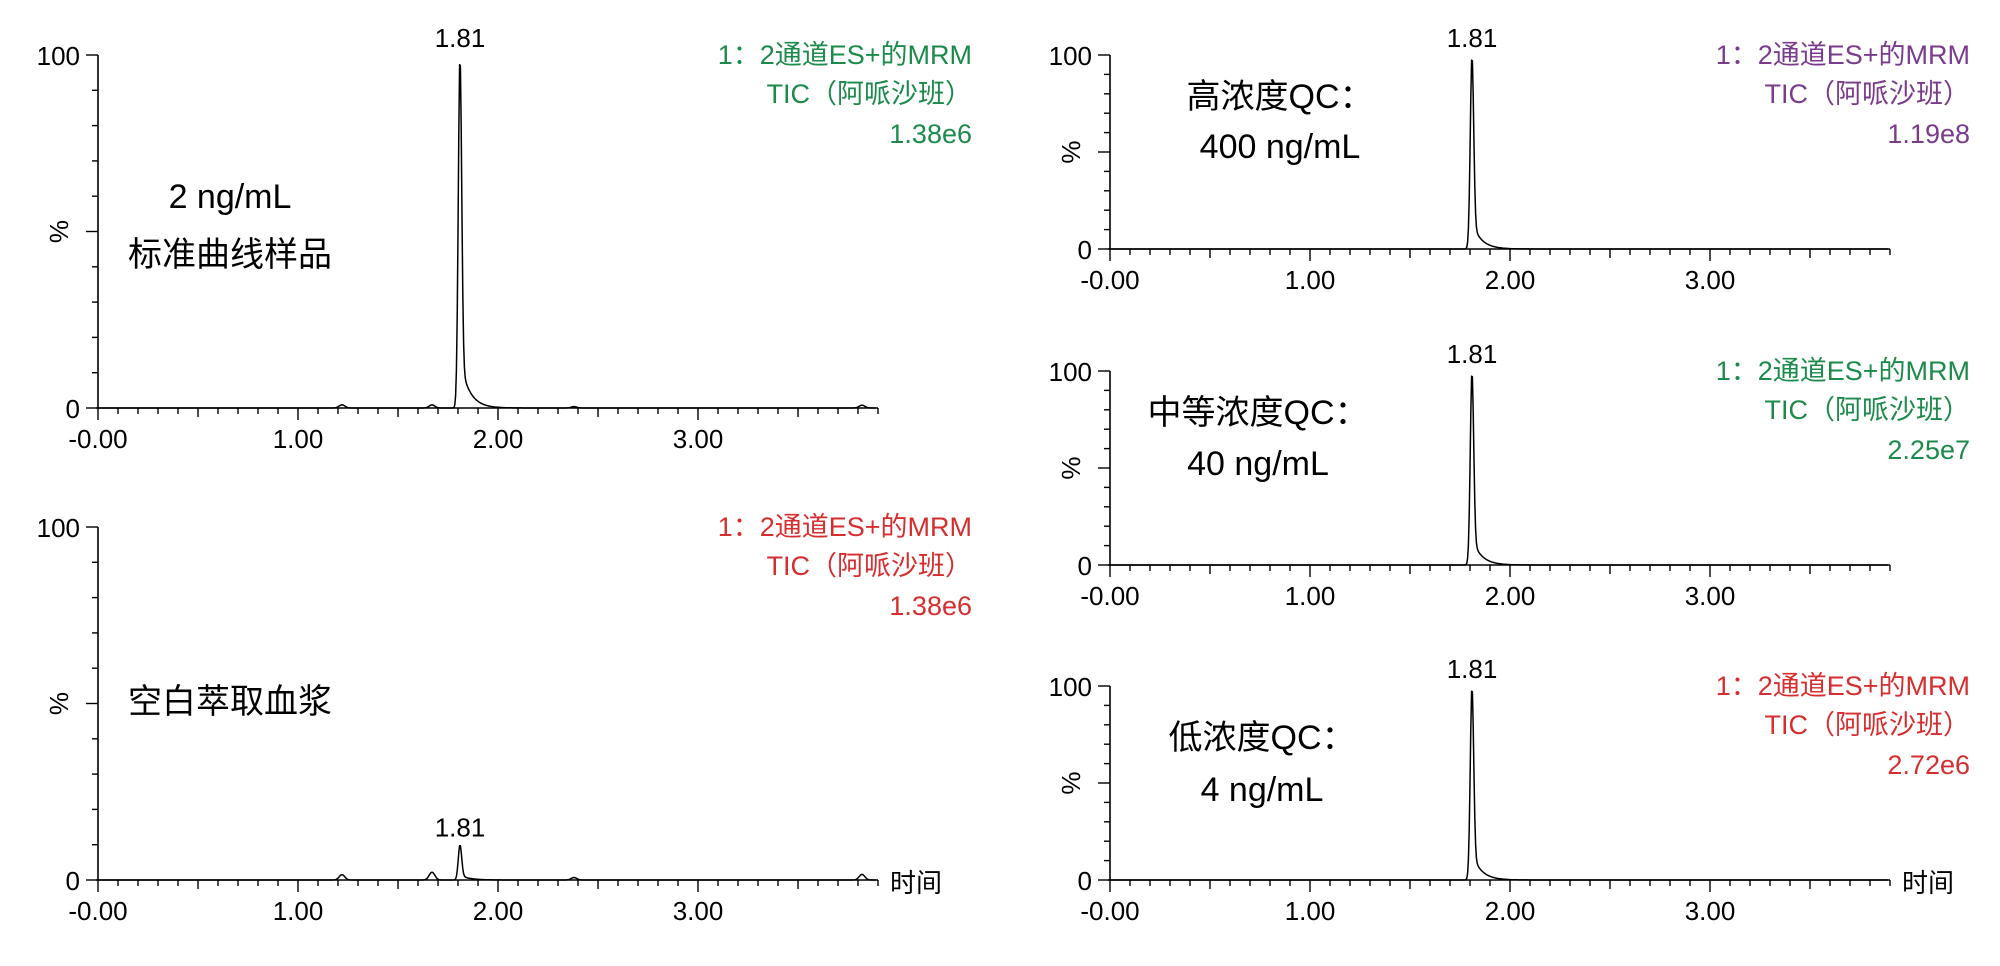 Image resolution: width=2000 pixels, height=966 pixels. I want to click on sample-label: 空白萃取血浆, so click(230, 702).